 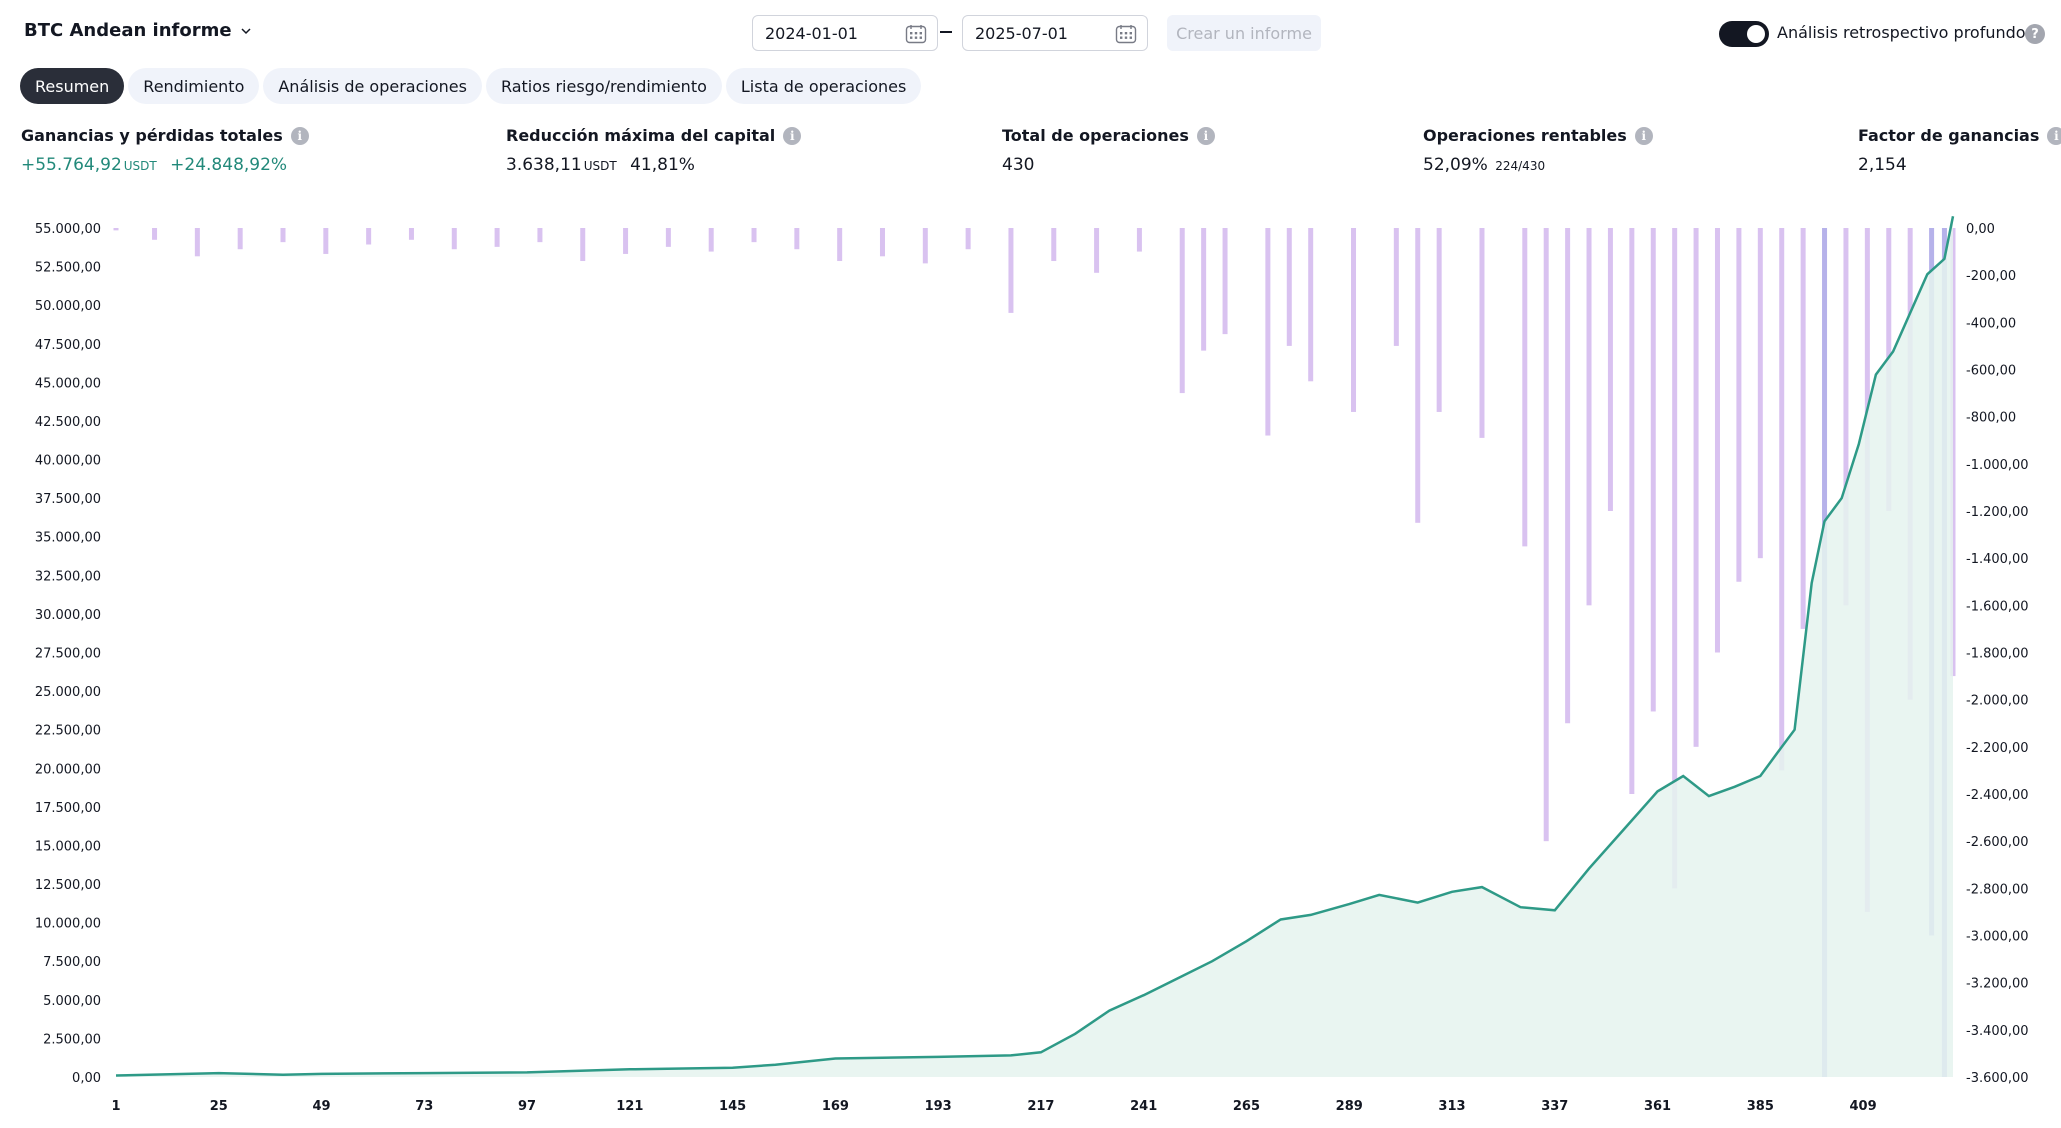 I want to click on tab-risk-ratios: Ratios riesgo/rendimiento, so click(x=603, y=86).